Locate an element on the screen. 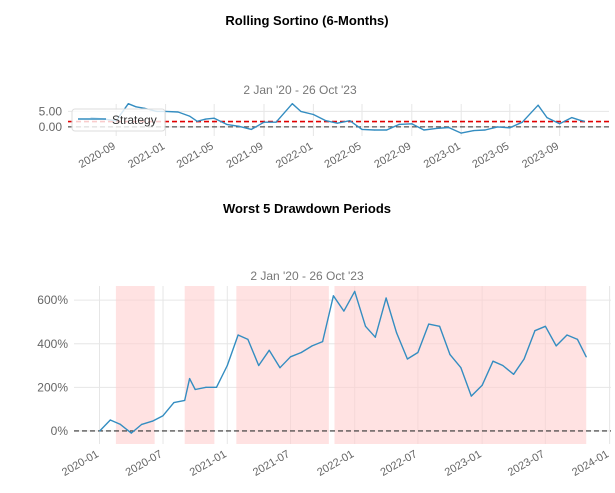  x-tick-label: 2021-07 is located at coordinates (271, 463).